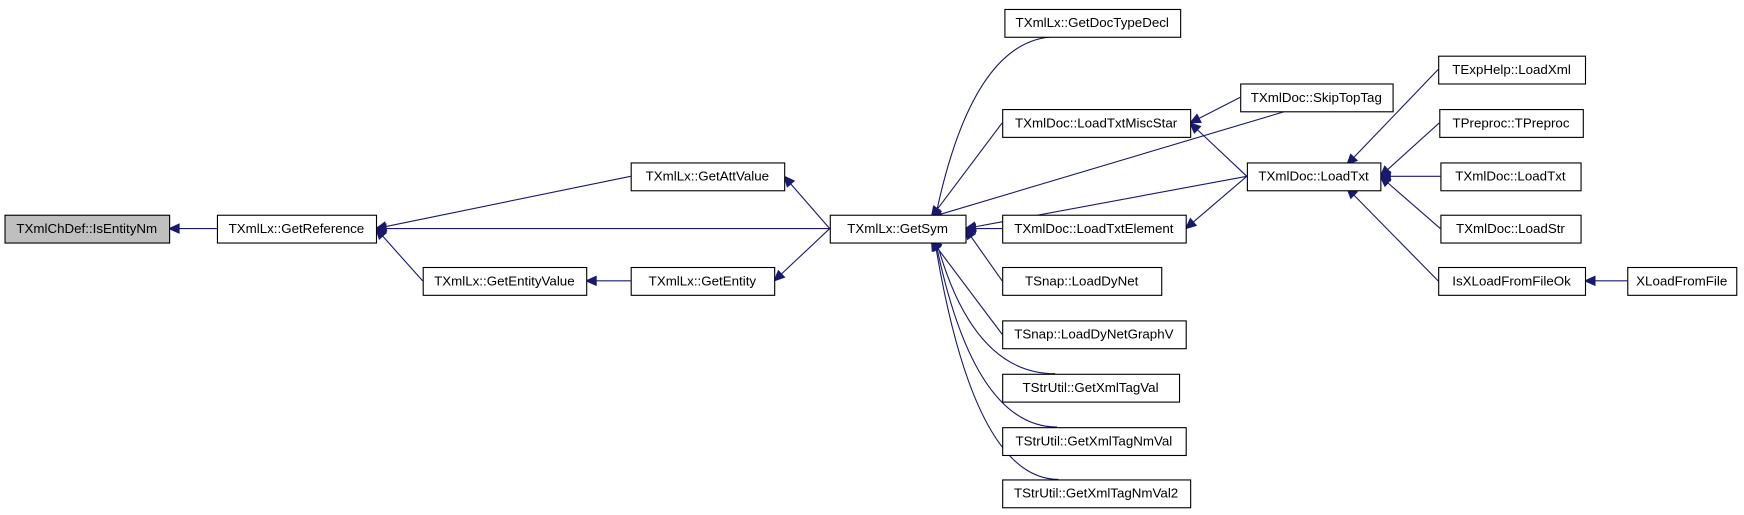 Image resolution: width=1744 pixels, height=515 pixels. I want to click on edge-skiptoptag-to-loadtxtmiscstar, so click(1214, 110).